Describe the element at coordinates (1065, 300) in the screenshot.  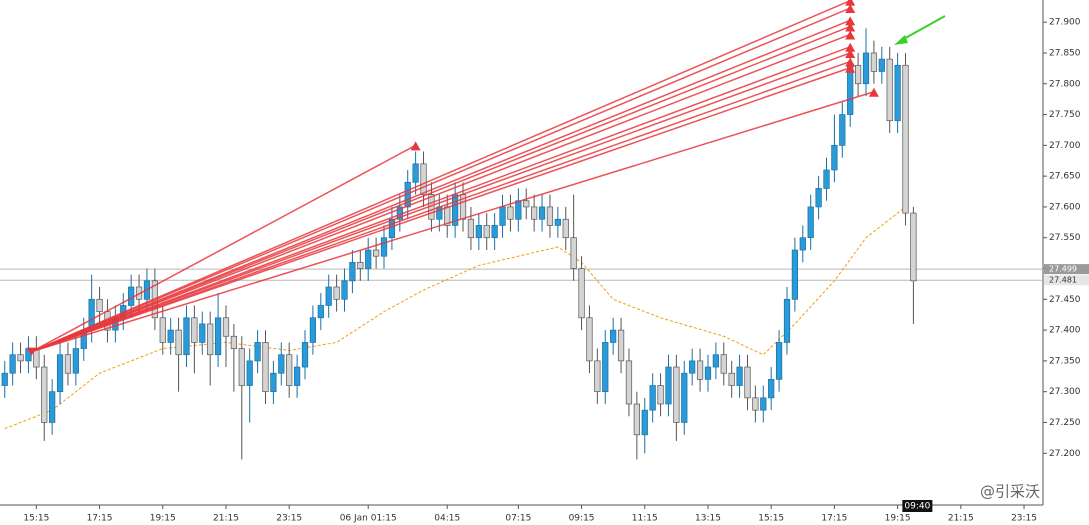
I see `y-tick-label: 27.450` at that location.